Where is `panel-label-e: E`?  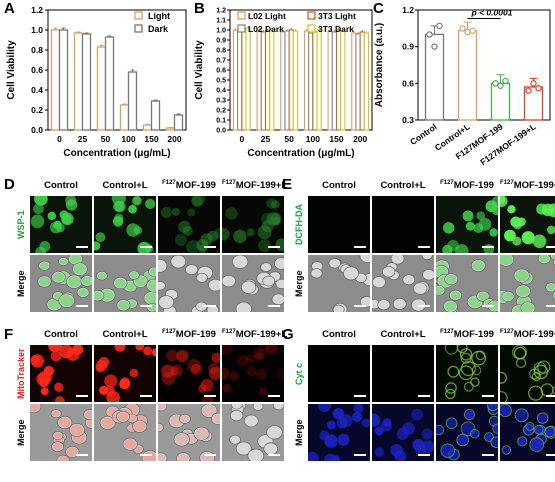
panel-label-e: E is located at coordinates (287, 184).